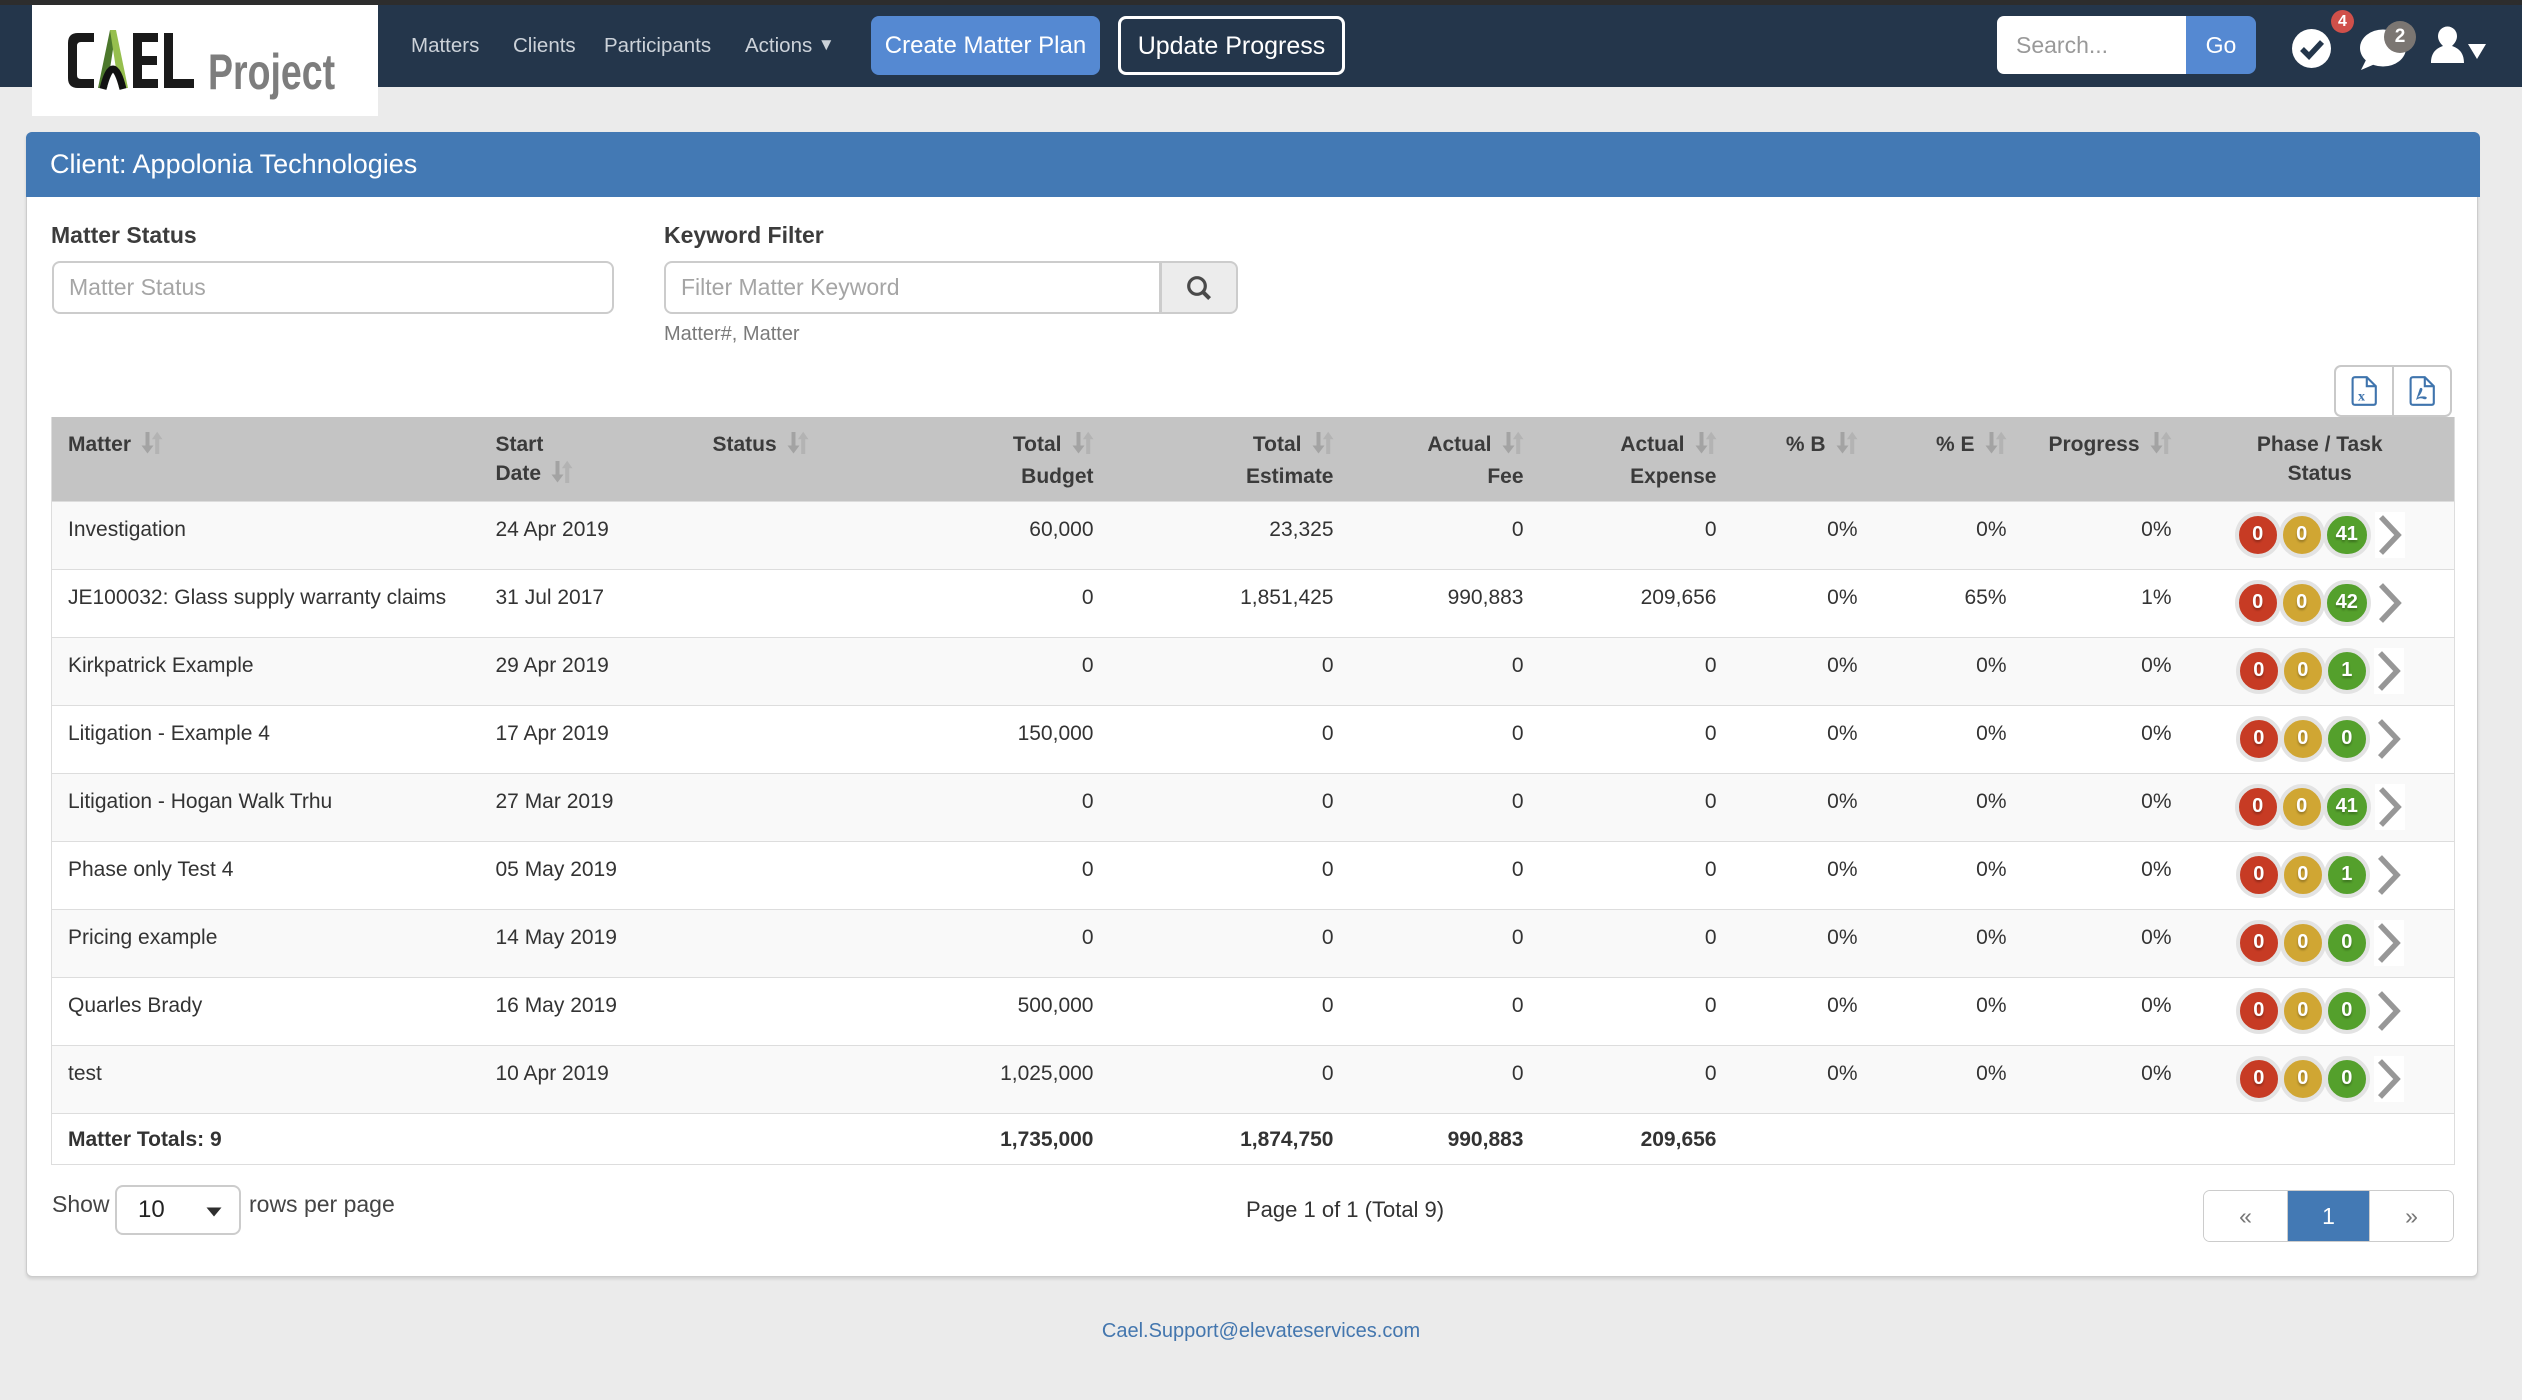 The height and width of the screenshot is (1400, 2522). Describe the element at coordinates (271, 72) in the screenshot. I see `svg-text: Project` at that location.